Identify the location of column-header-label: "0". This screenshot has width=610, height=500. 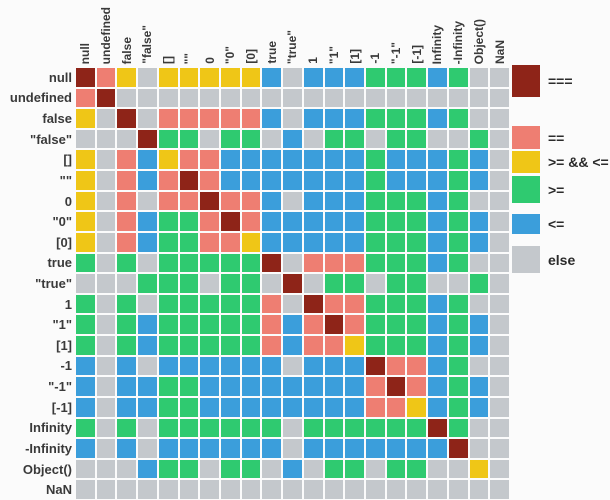
(230, 54).